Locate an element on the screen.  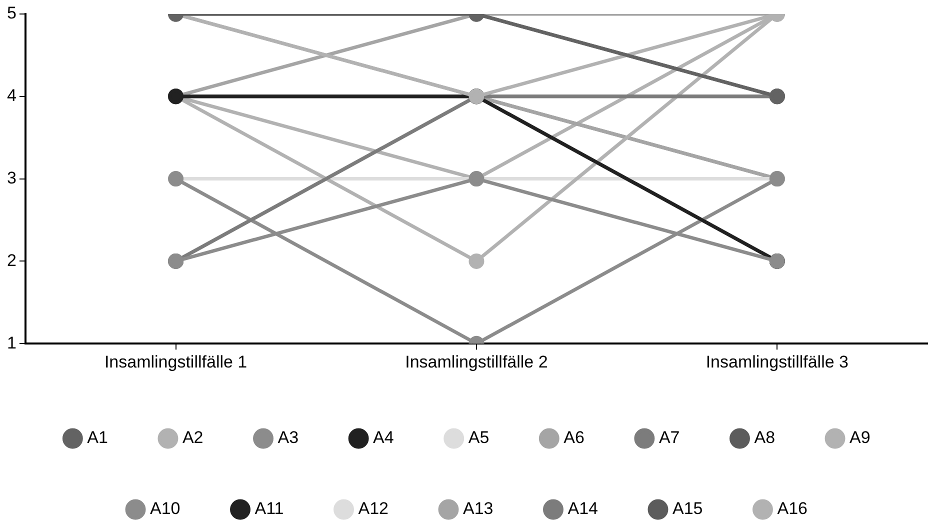
y-tick-label: 4 is located at coordinates (11, 96).